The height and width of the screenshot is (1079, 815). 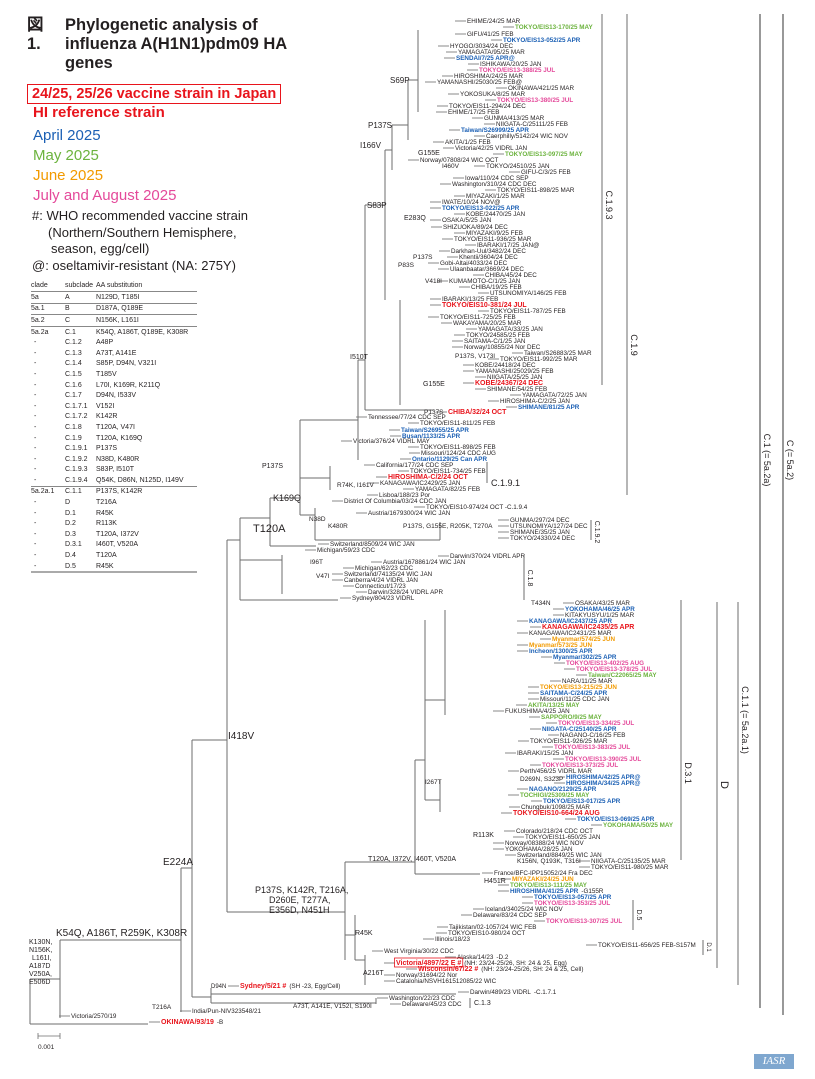 What do you see at coordinates (114, 534) in the screenshot?
I see `clade-row: - D.3 T120A, I372V` at bounding box center [114, 534].